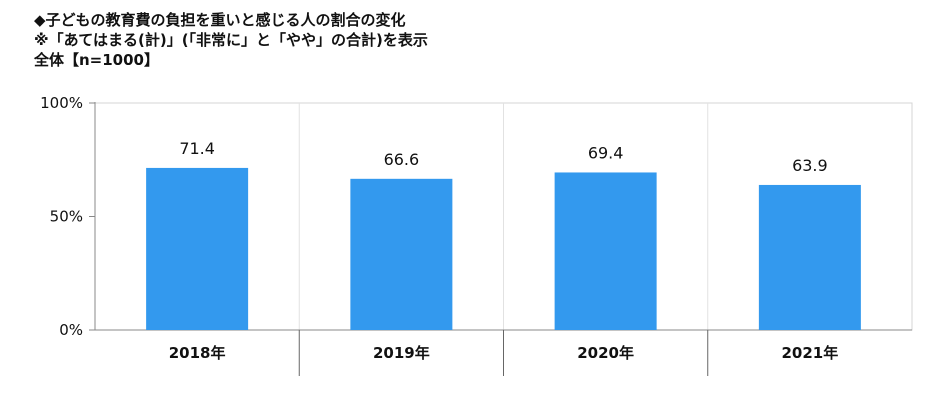  What do you see at coordinates (96, 60) in the screenshot?
I see `sample-size-label: 全体【n=1000】` at bounding box center [96, 60].